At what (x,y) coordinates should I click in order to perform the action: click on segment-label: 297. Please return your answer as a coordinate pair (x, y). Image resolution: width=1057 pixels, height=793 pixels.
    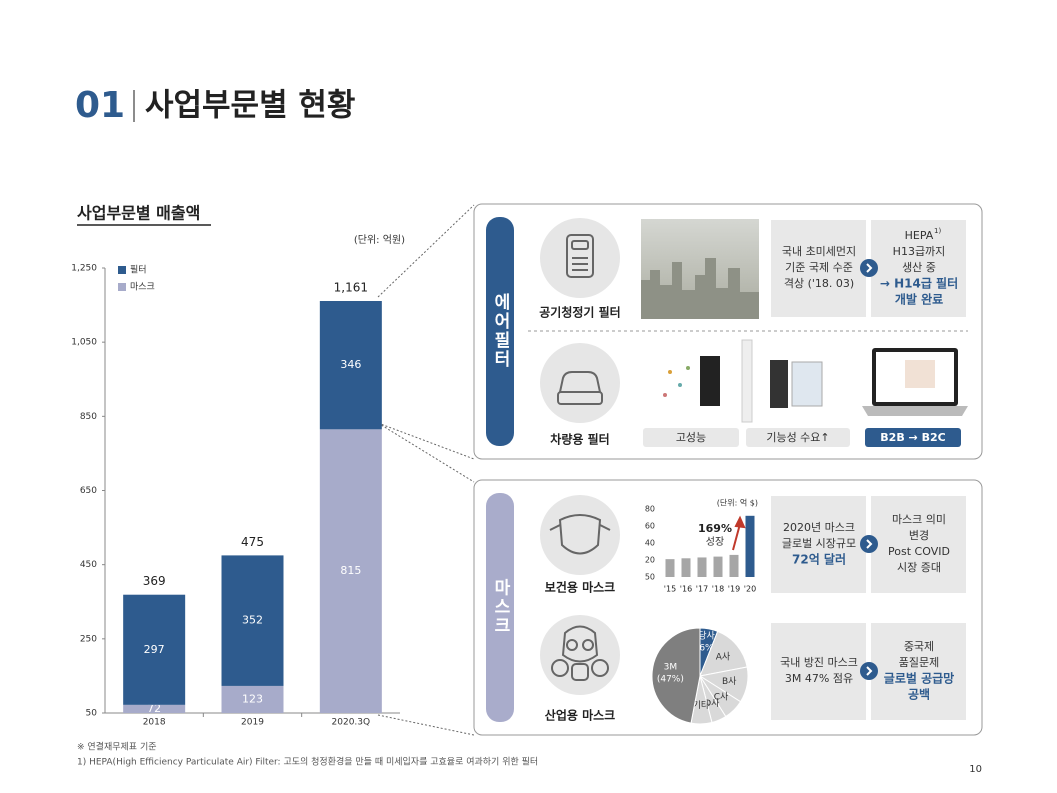
    Looking at the image, I should click on (154, 649).